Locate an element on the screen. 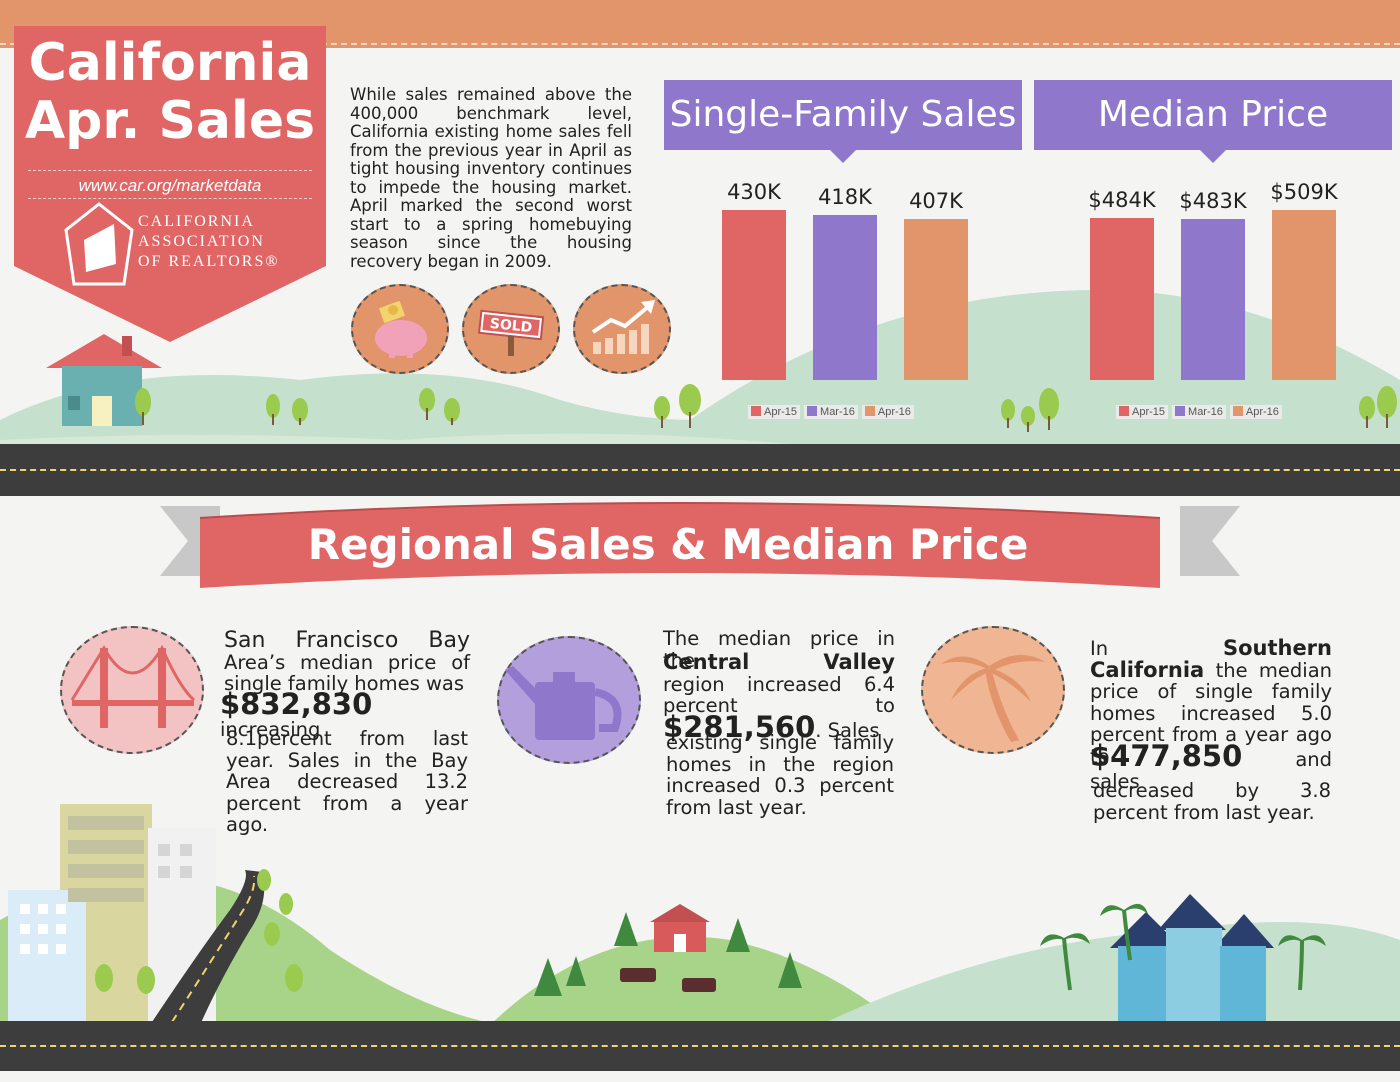  house-icon is located at coordinates (104, 380).